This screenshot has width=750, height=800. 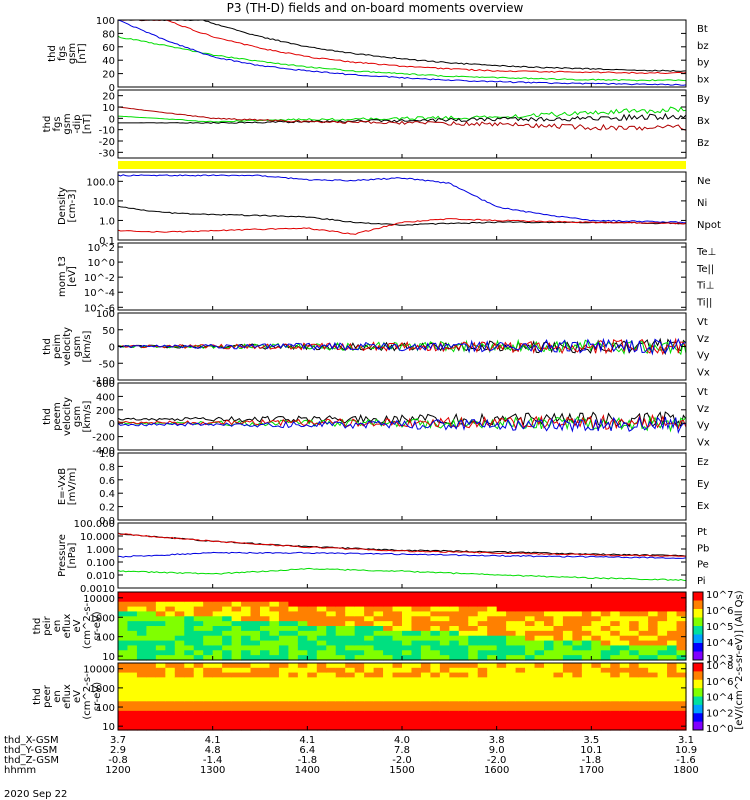 What do you see at coordinates (698, 605) in the screenshot?
I see `colorbar-segment` at bounding box center [698, 605].